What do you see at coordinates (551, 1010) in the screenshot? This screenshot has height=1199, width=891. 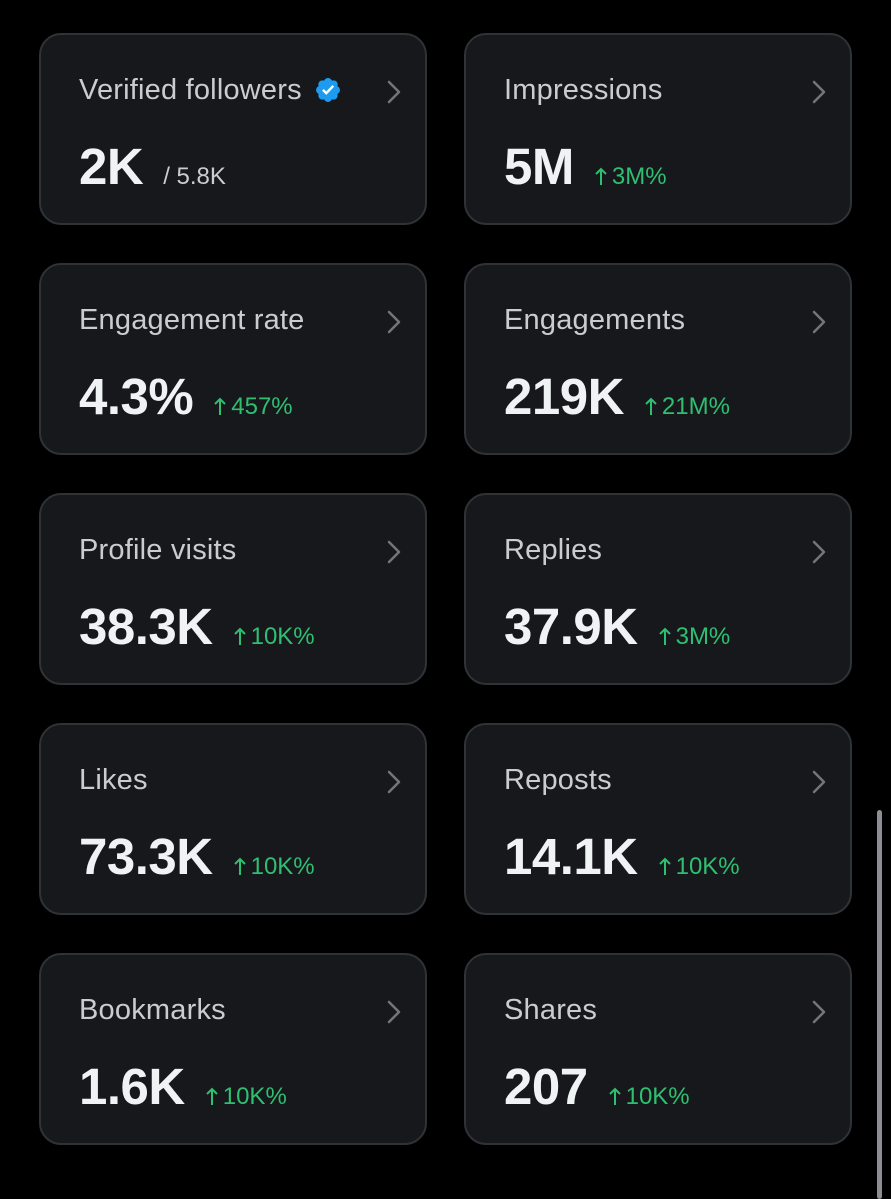 I see `card-title: Shares` at bounding box center [551, 1010].